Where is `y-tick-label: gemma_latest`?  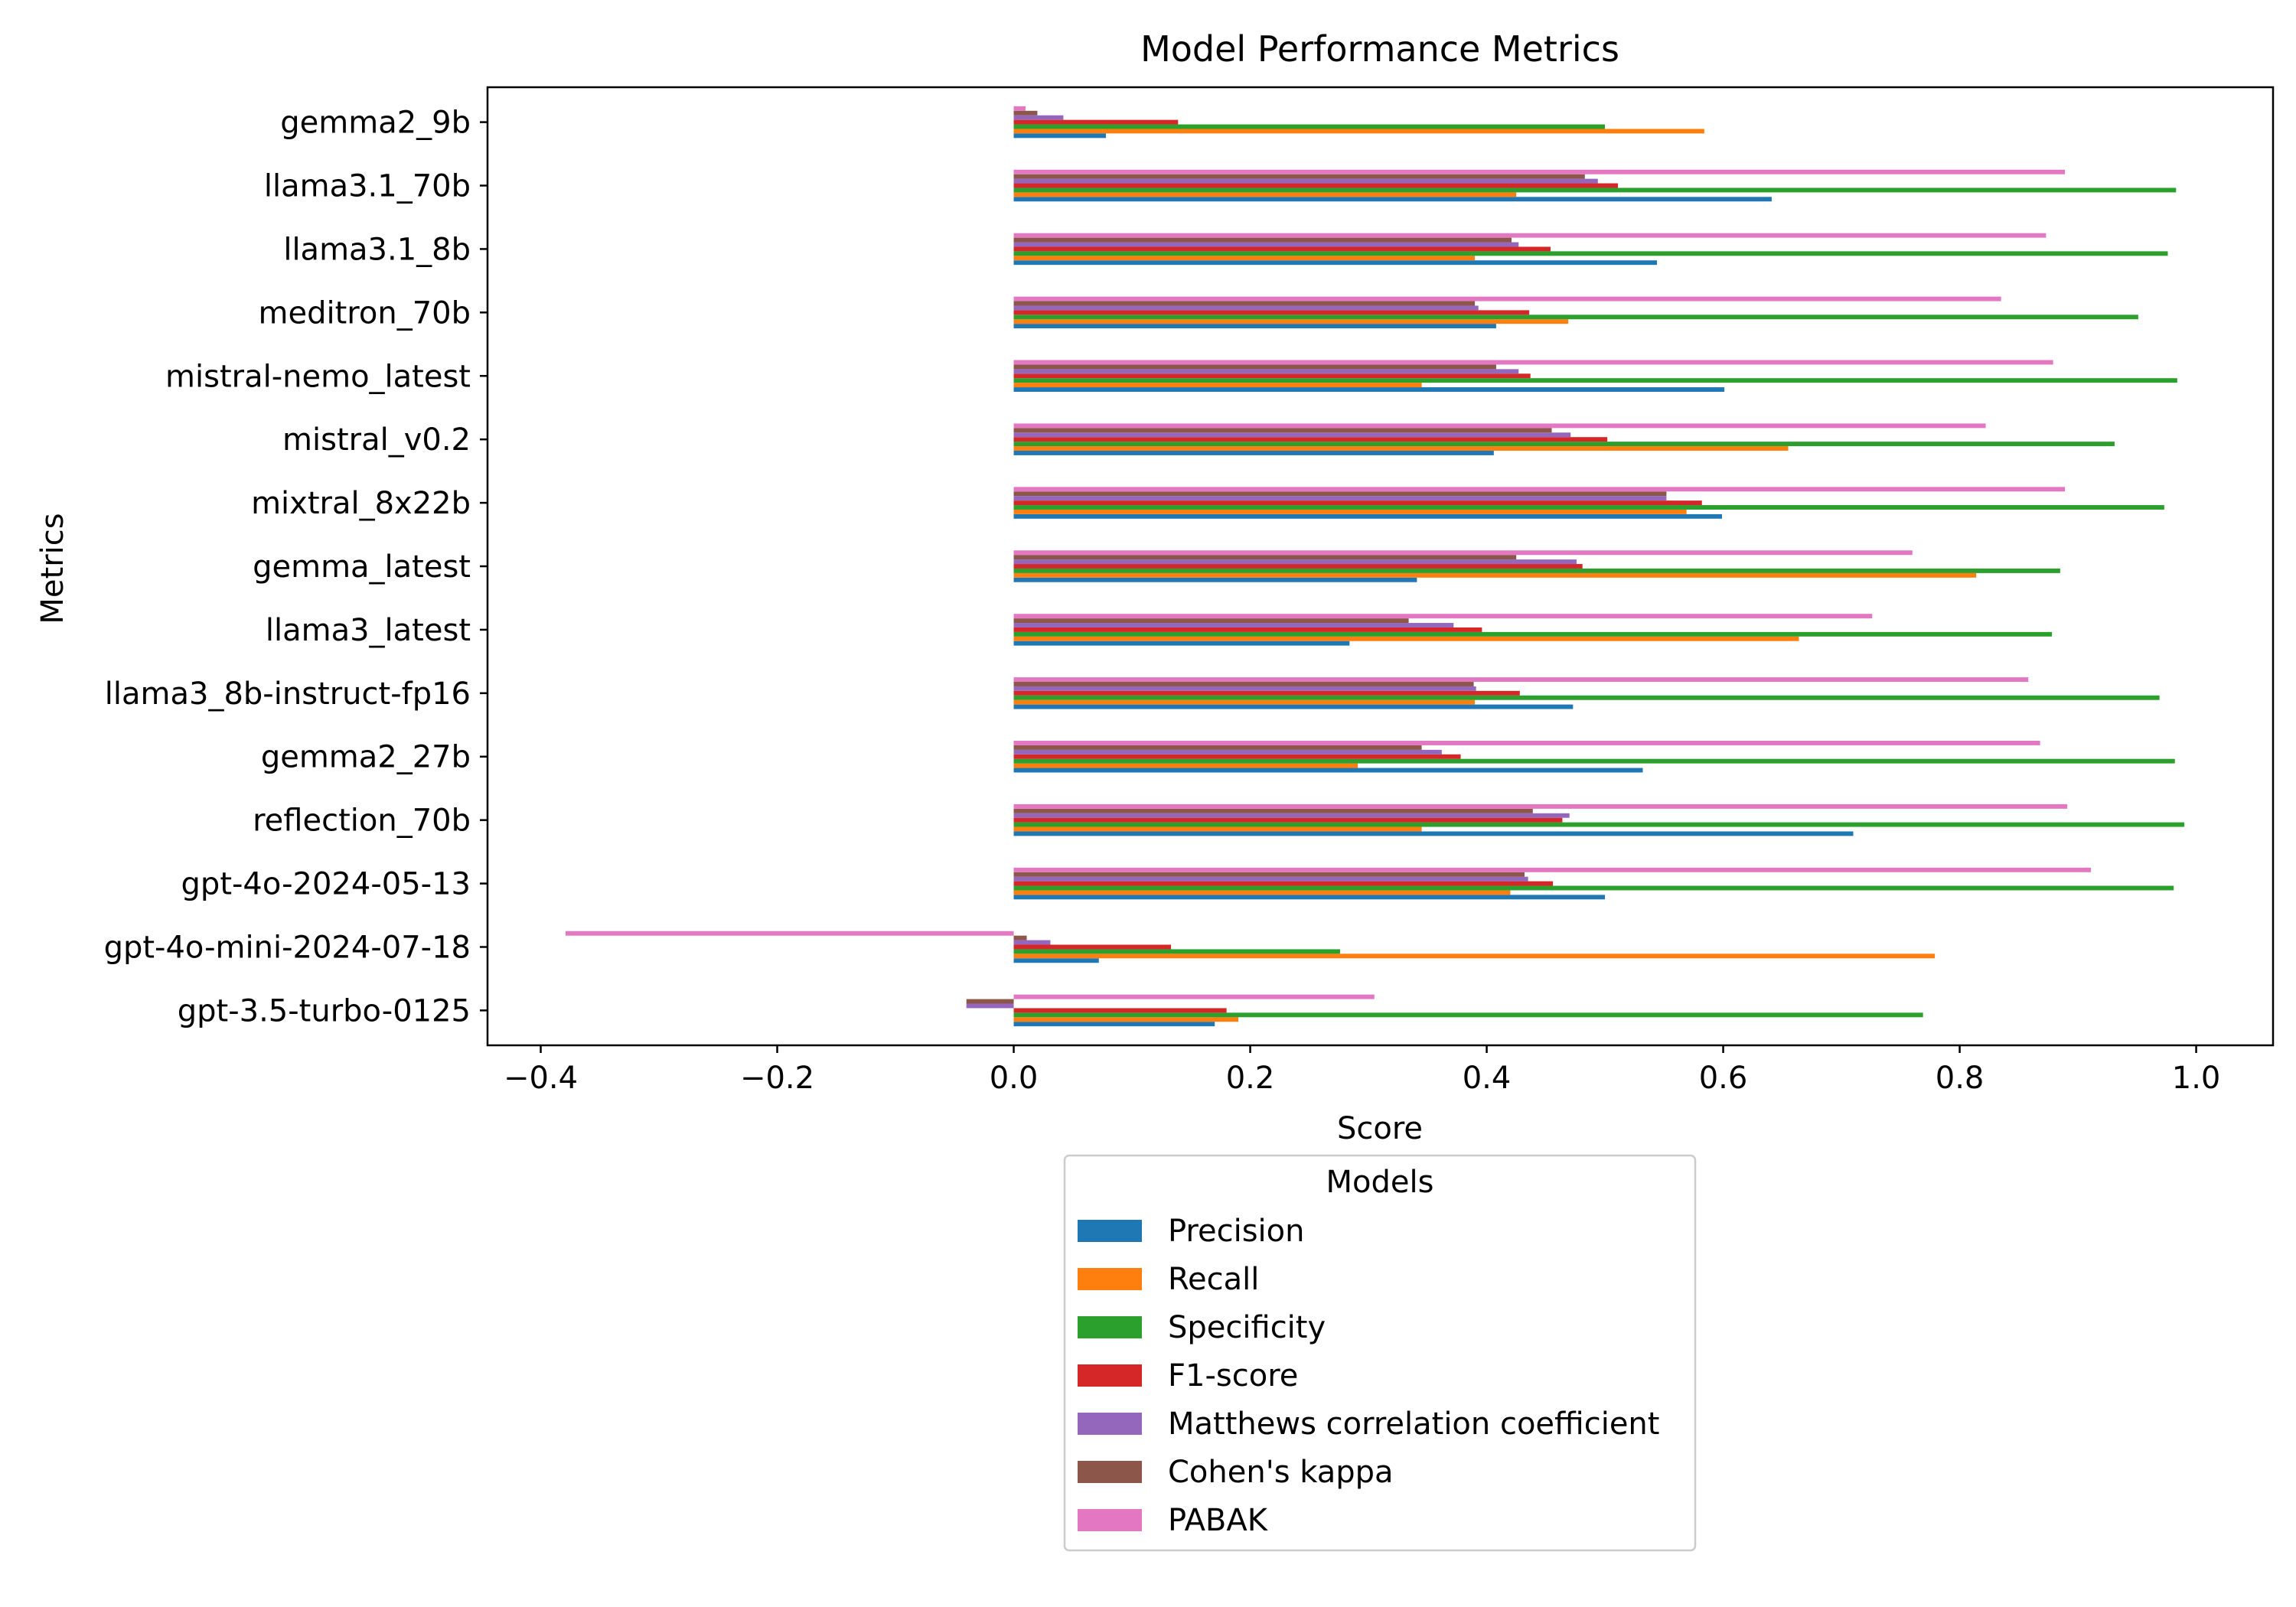 y-tick-label: gemma_latest is located at coordinates (362, 567).